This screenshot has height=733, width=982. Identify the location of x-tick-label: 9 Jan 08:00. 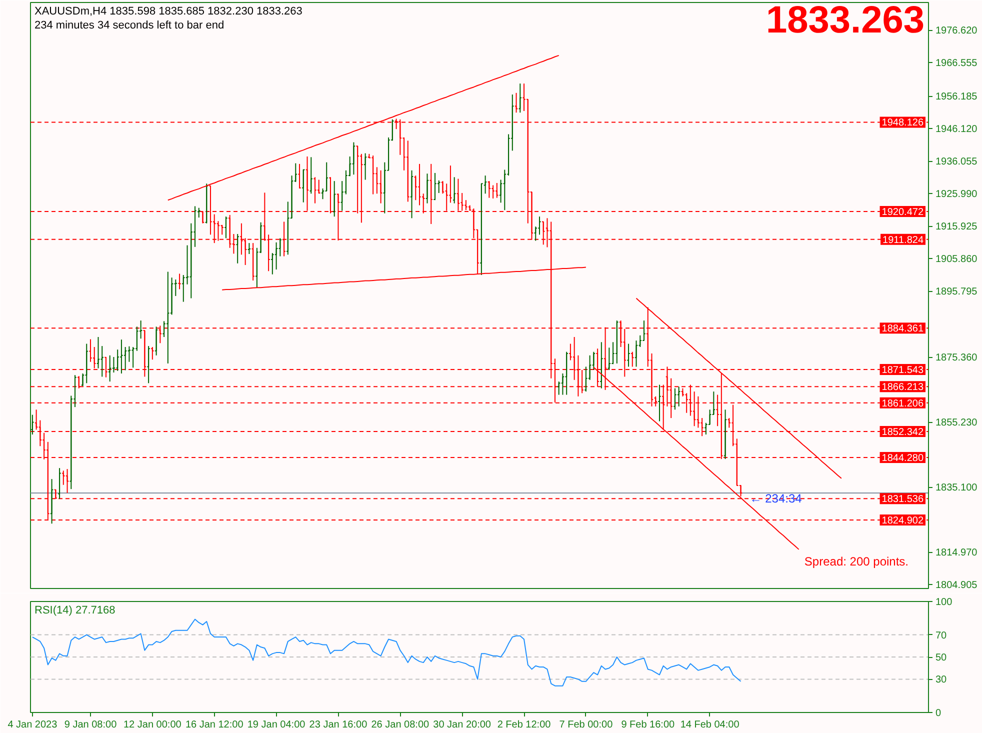
(91, 725).